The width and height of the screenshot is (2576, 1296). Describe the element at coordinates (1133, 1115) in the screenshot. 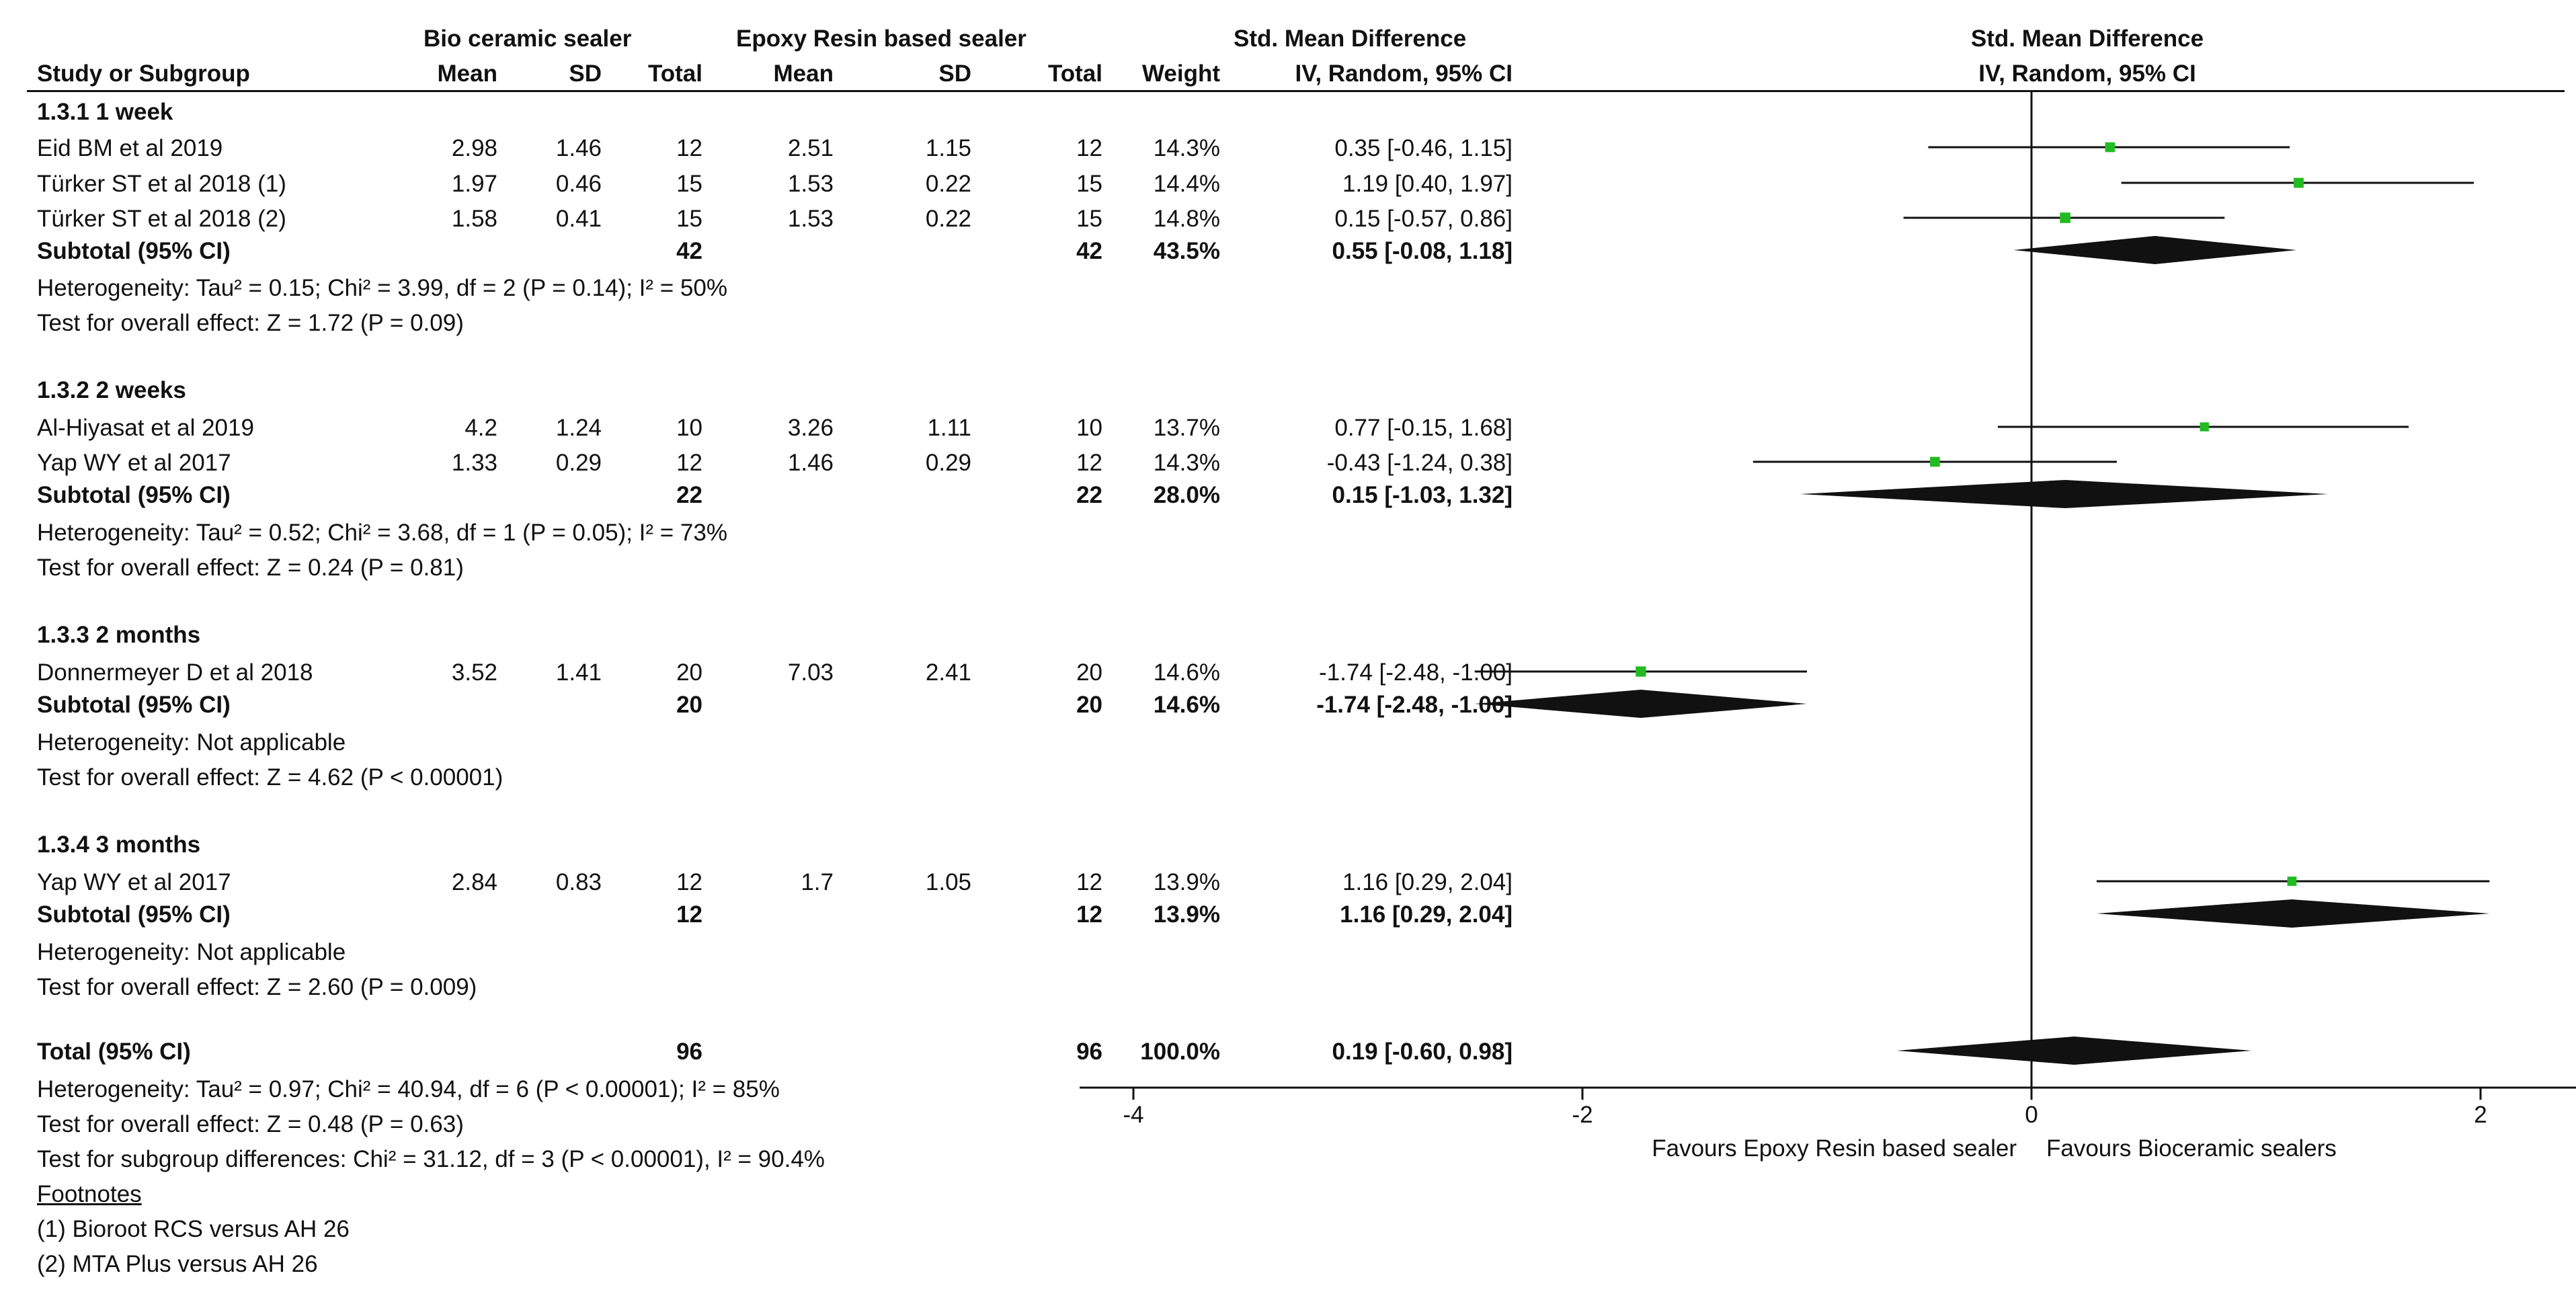

I see `x-tick-label: -4` at that location.